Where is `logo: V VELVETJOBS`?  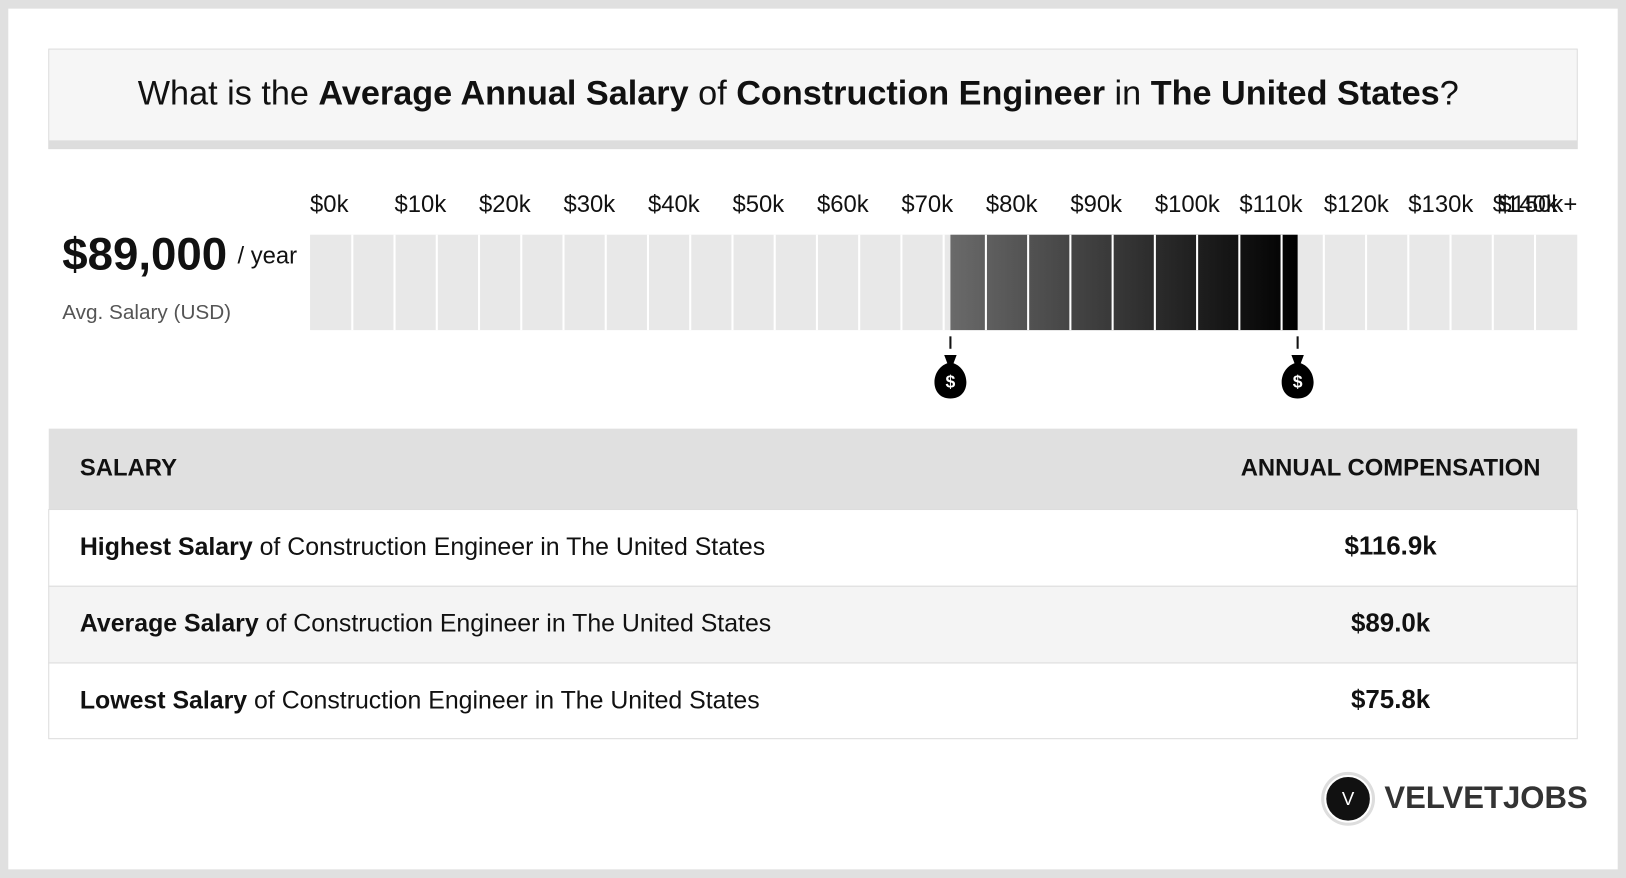 logo: V VELVETJOBS is located at coordinates (1454, 798).